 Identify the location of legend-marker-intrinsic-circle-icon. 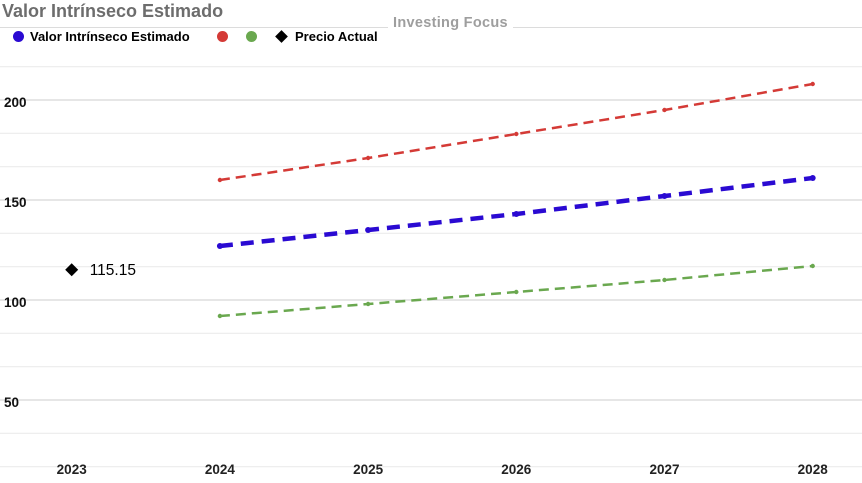
(18, 36).